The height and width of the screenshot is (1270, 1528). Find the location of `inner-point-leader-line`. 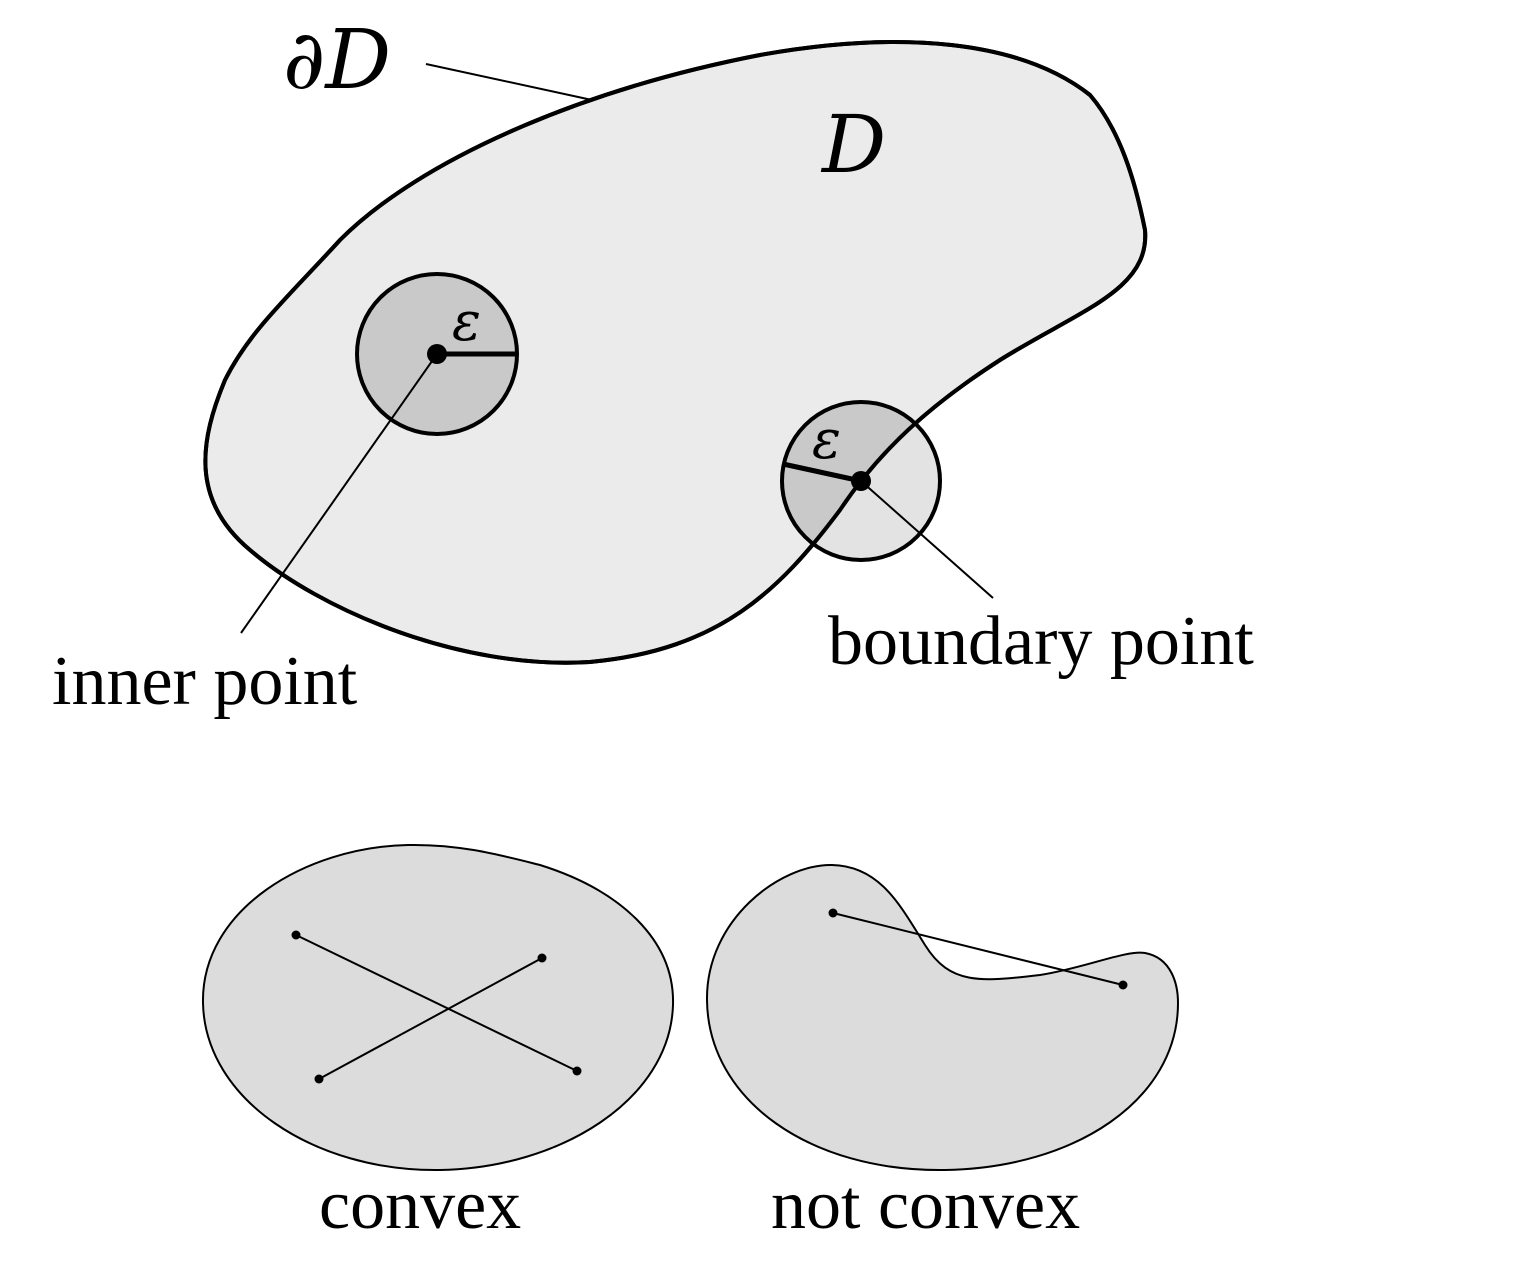

inner-point-leader-line is located at coordinates (339, 493).